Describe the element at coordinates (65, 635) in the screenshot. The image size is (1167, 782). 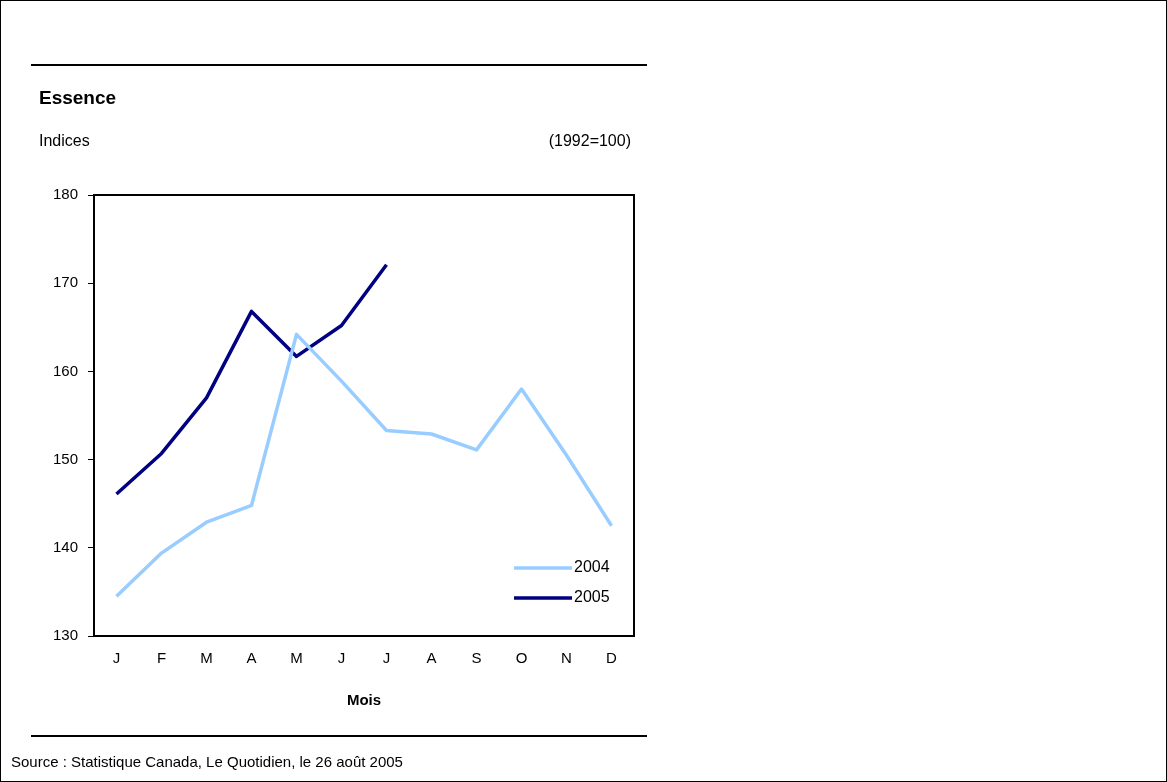
I see `y-tick-label: 130` at that location.